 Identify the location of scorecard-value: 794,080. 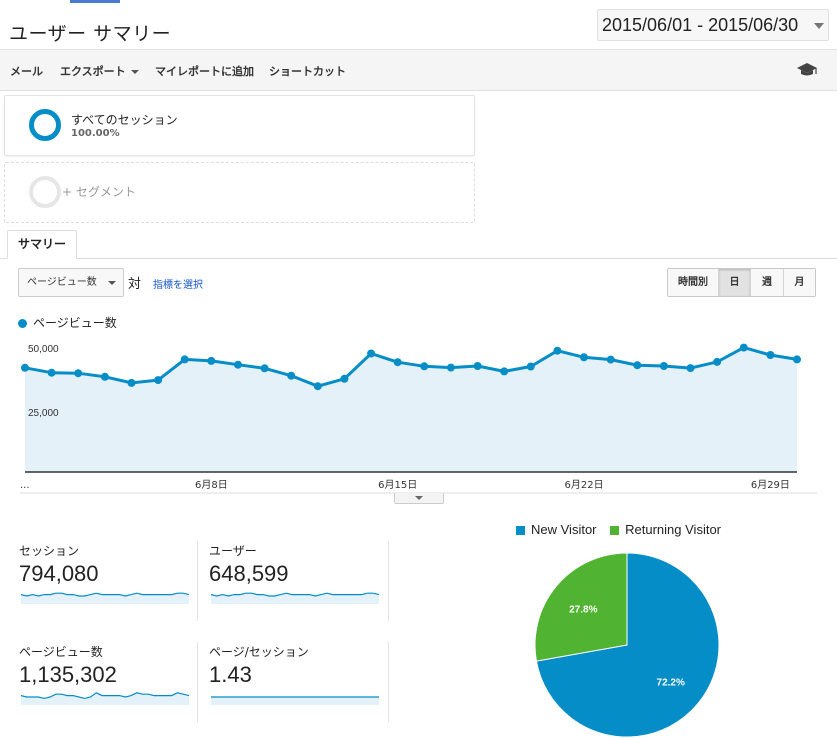
(59, 573).